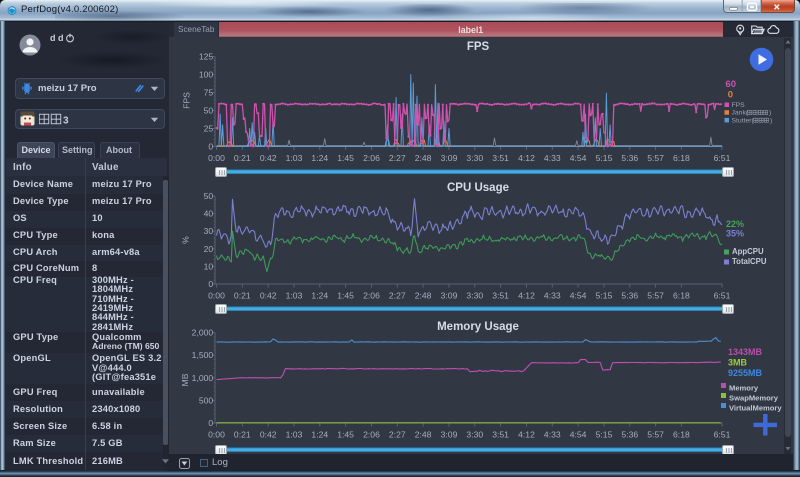 This screenshot has width=800, height=477. I want to click on svg-text: SwapMemory, so click(754, 398).